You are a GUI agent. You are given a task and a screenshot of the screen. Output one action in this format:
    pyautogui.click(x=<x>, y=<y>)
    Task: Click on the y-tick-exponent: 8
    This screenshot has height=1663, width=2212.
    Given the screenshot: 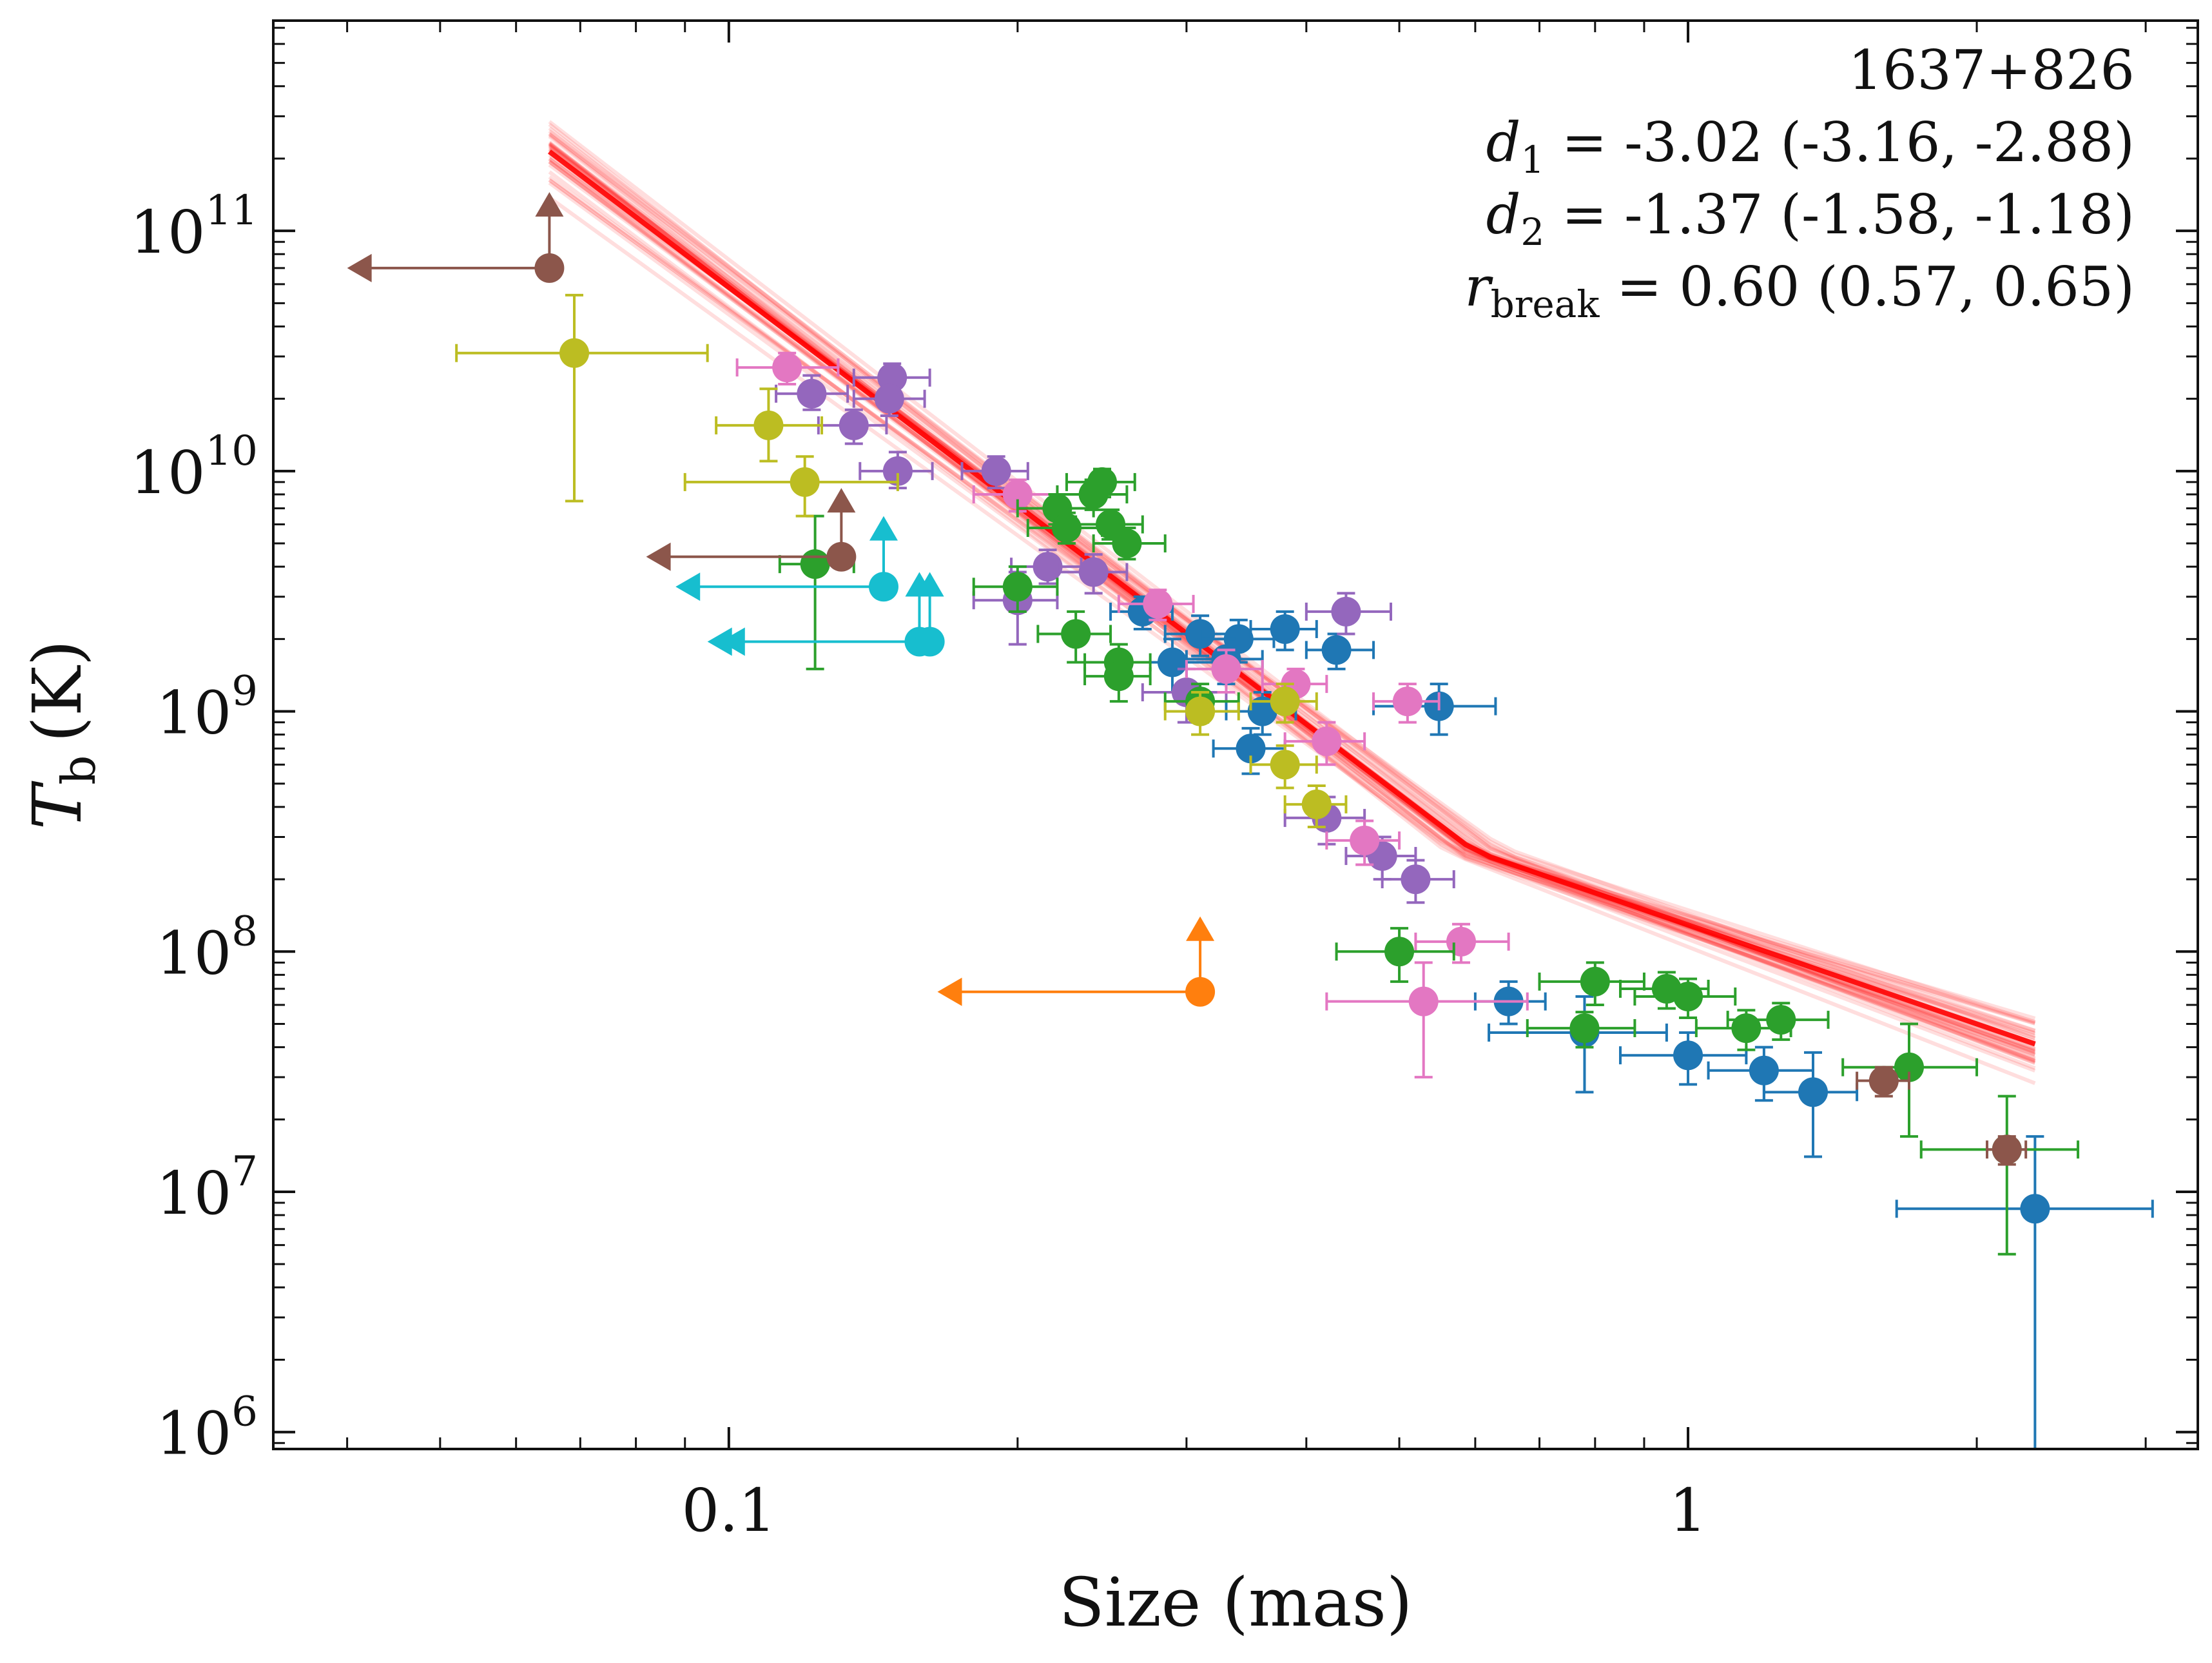 What is the action you would take?
    pyautogui.click(x=244, y=931)
    